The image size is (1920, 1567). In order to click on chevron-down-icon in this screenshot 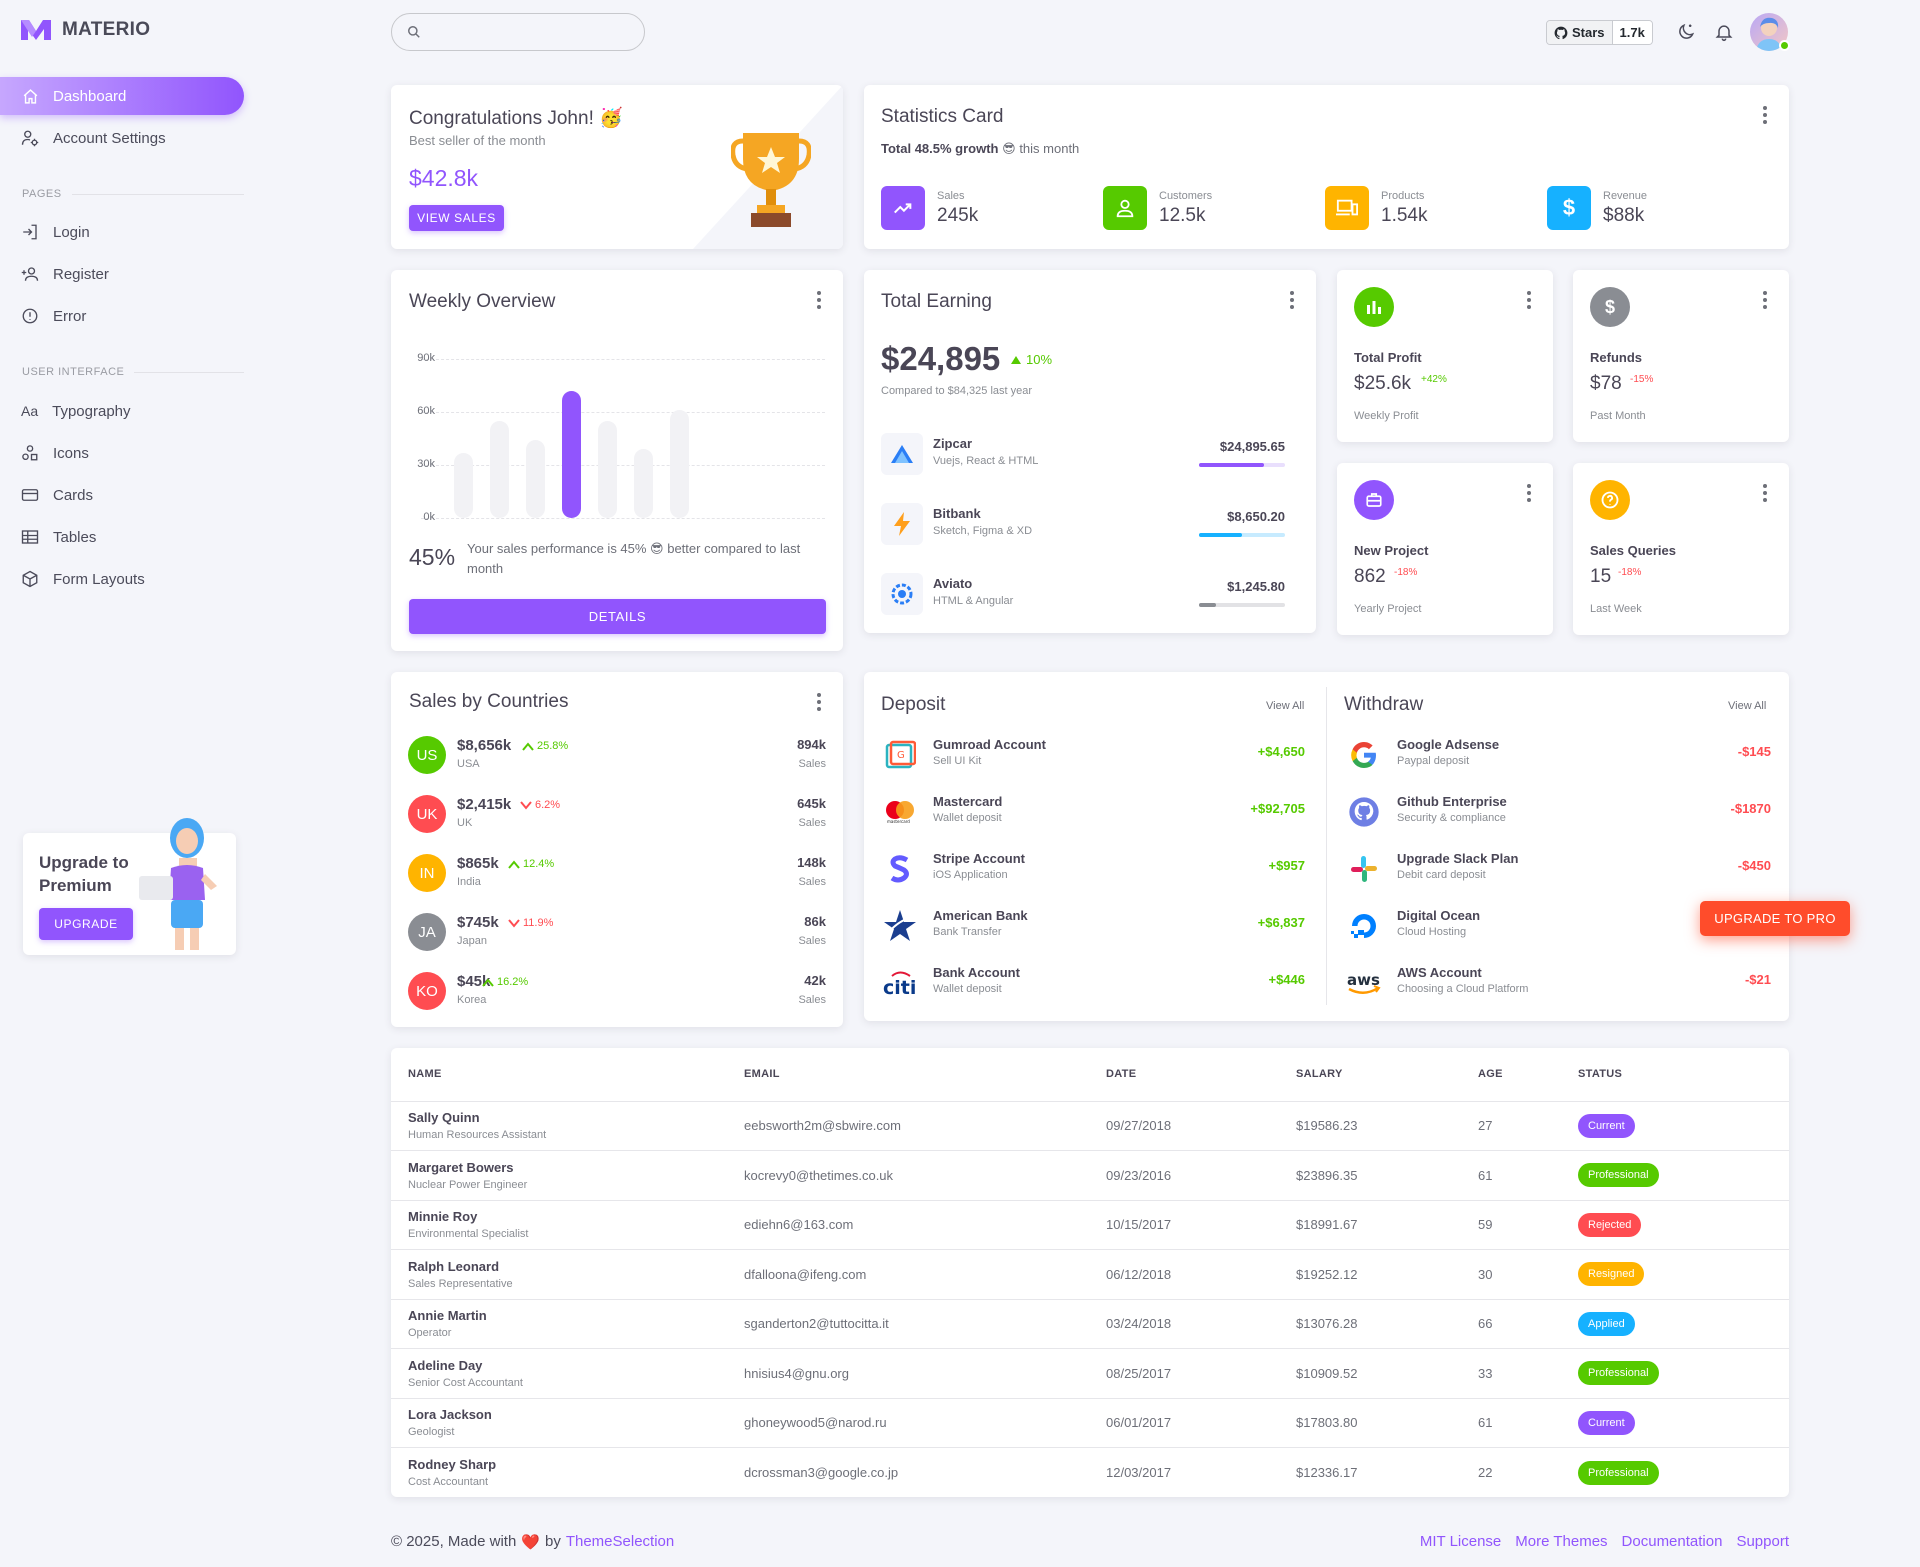, I will do `click(526, 805)`.